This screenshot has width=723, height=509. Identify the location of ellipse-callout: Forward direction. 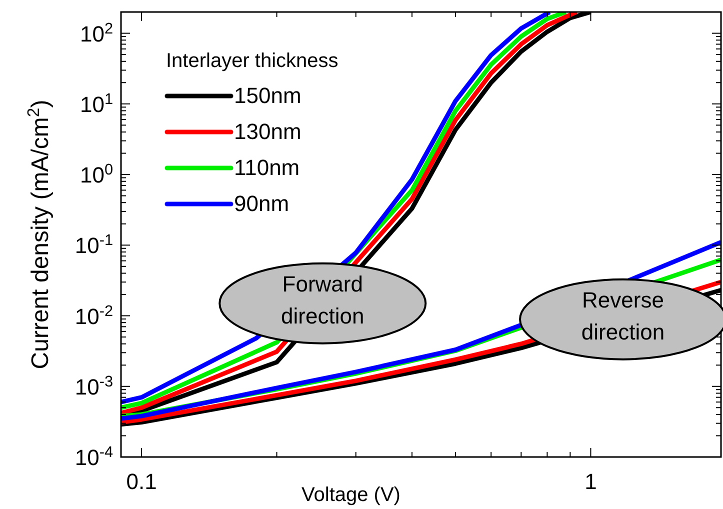
(322, 303).